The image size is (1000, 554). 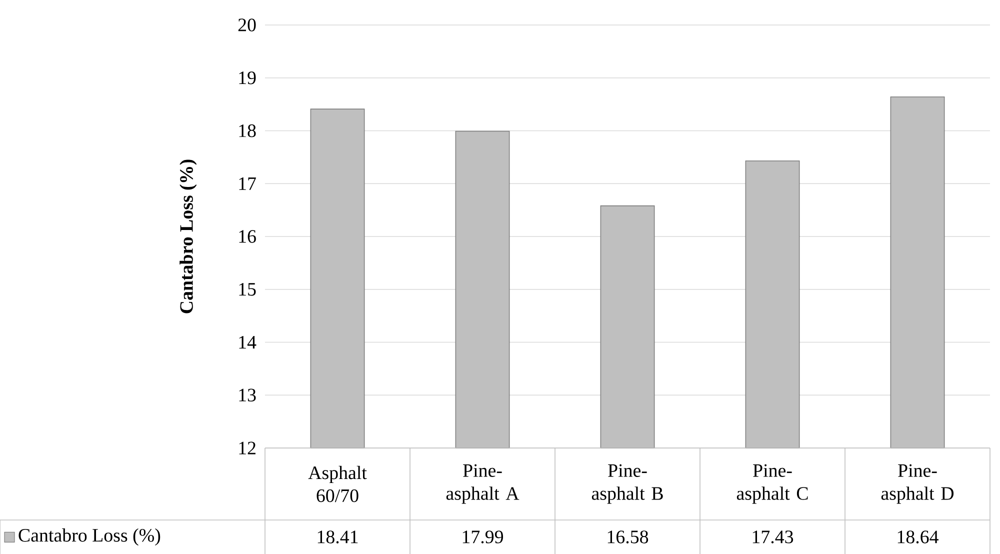 What do you see at coordinates (773, 537) in the screenshot?
I see `data-label: 17.43` at bounding box center [773, 537].